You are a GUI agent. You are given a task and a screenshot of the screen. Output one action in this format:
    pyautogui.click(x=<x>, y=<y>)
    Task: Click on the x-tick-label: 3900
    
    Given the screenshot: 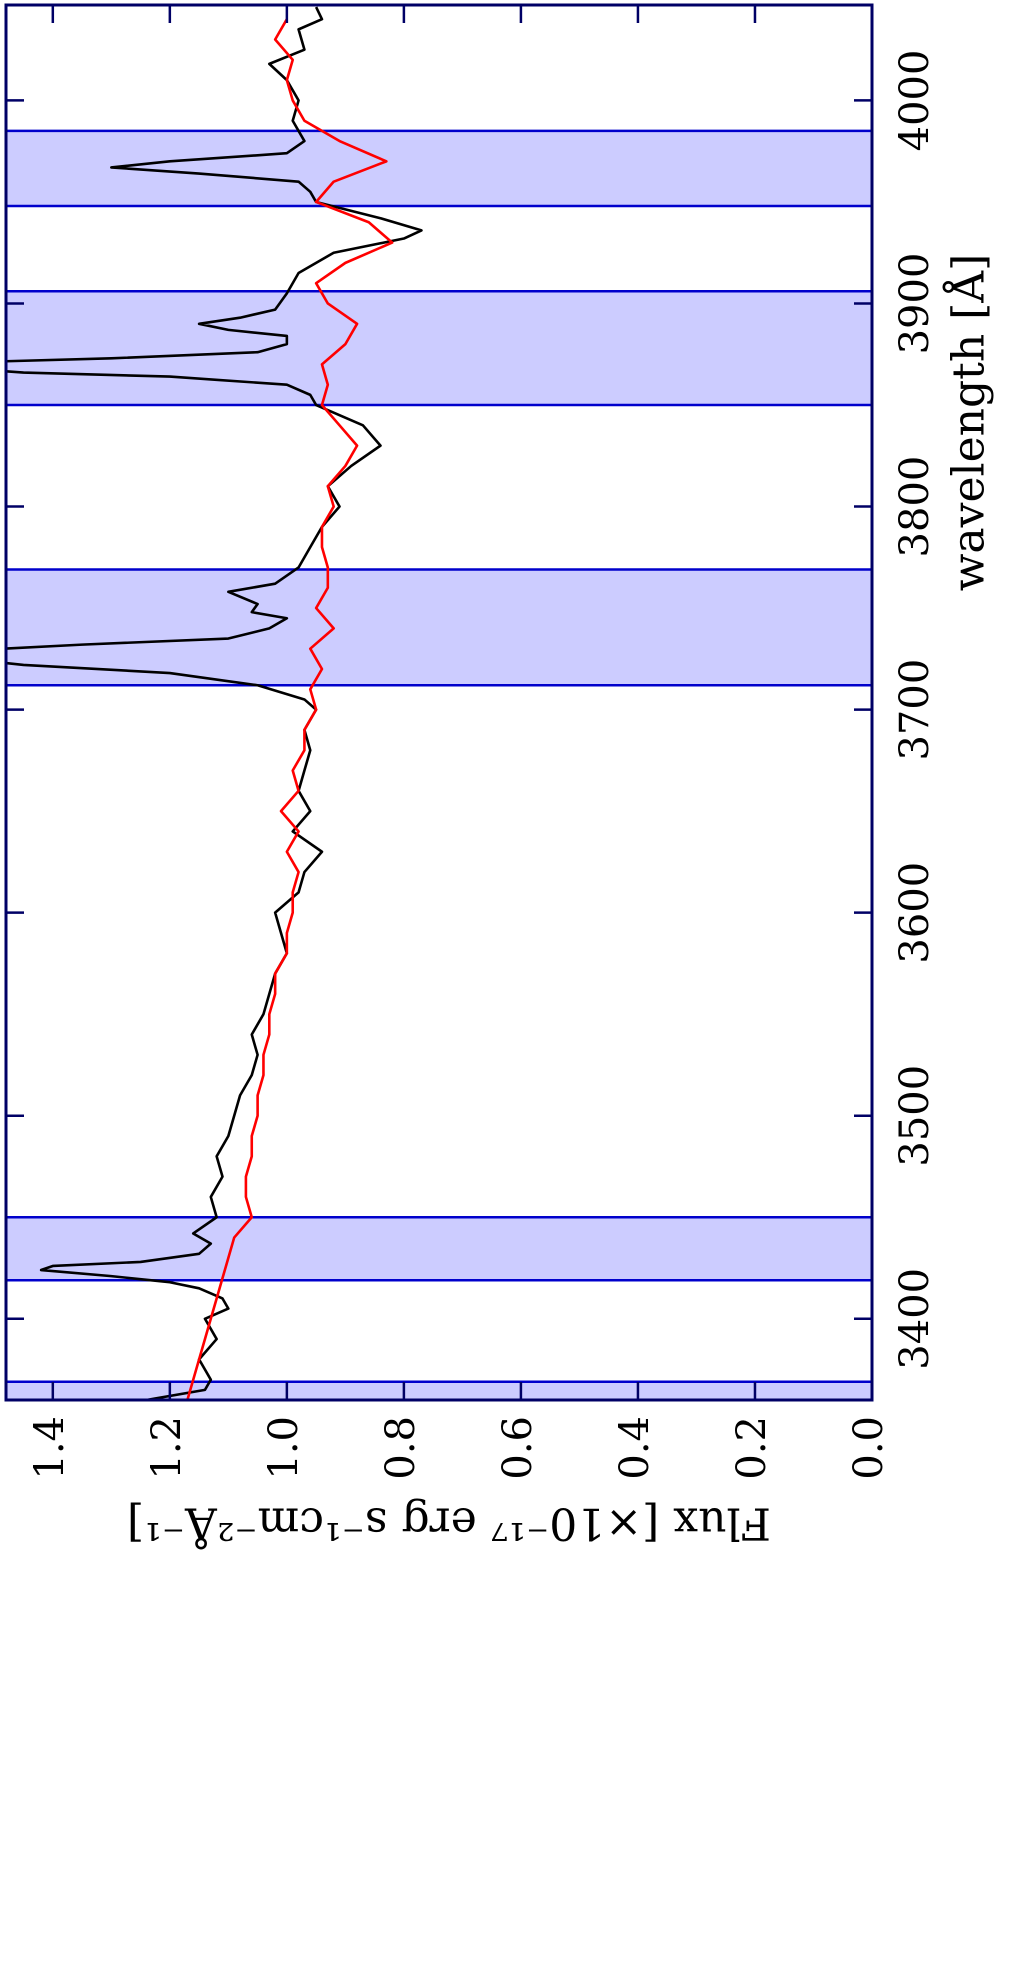 What is the action you would take?
    pyautogui.click(x=915, y=304)
    